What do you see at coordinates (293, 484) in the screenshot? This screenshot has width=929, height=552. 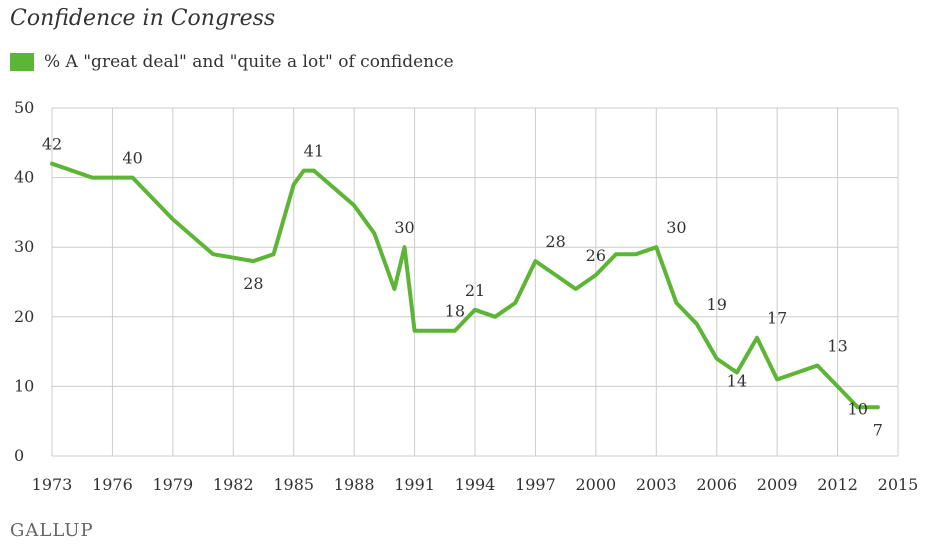 I see `x-tick-label: 1985` at bounding box center [293, 484].